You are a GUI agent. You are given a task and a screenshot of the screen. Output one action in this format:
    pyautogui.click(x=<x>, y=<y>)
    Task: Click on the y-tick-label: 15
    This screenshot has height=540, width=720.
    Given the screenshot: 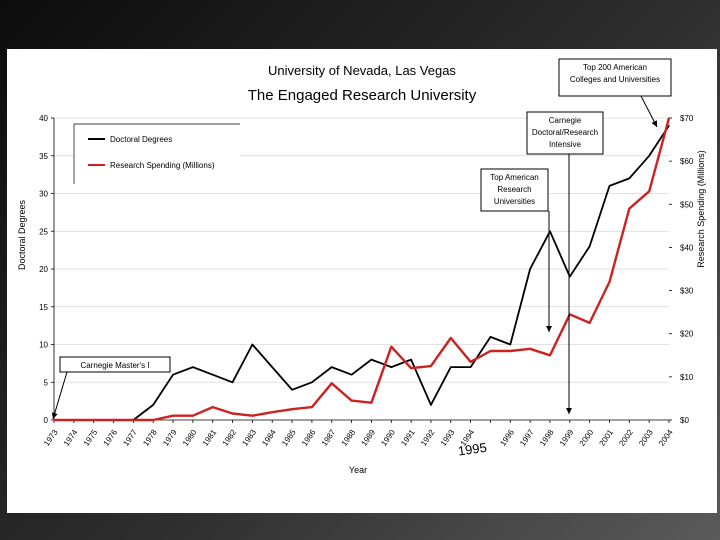 What is the action you would take?
    pyautogui.click(x=43, y=307)
    